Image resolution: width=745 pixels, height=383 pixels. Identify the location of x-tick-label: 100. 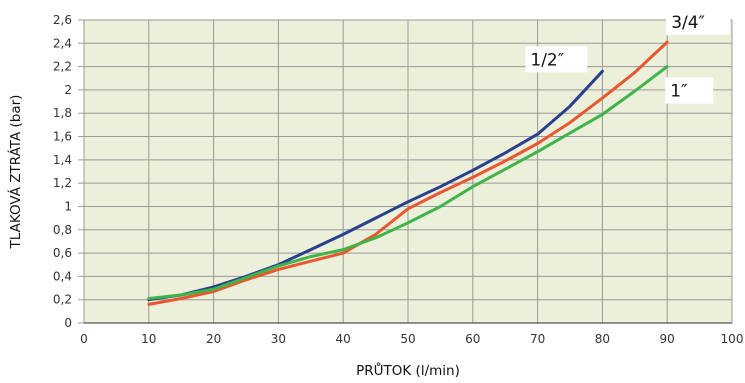
(732, 339).